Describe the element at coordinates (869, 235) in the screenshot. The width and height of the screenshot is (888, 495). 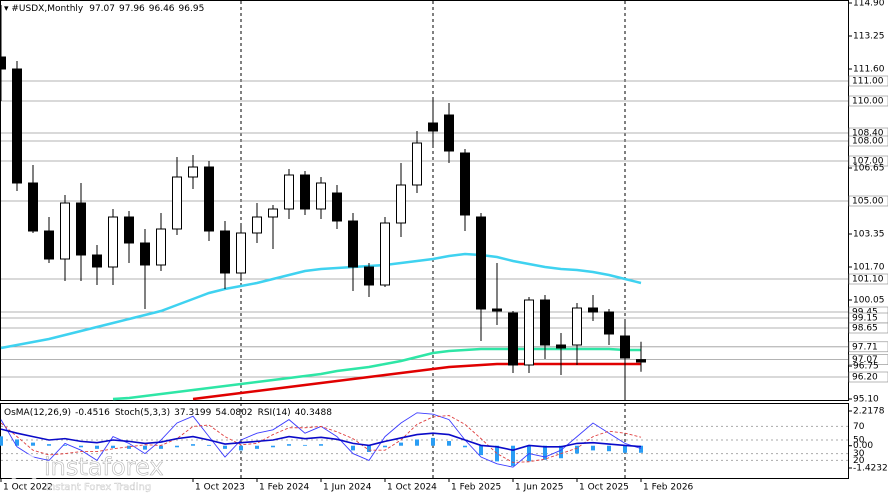
I see `y-tick-label: 103.35` at that location.